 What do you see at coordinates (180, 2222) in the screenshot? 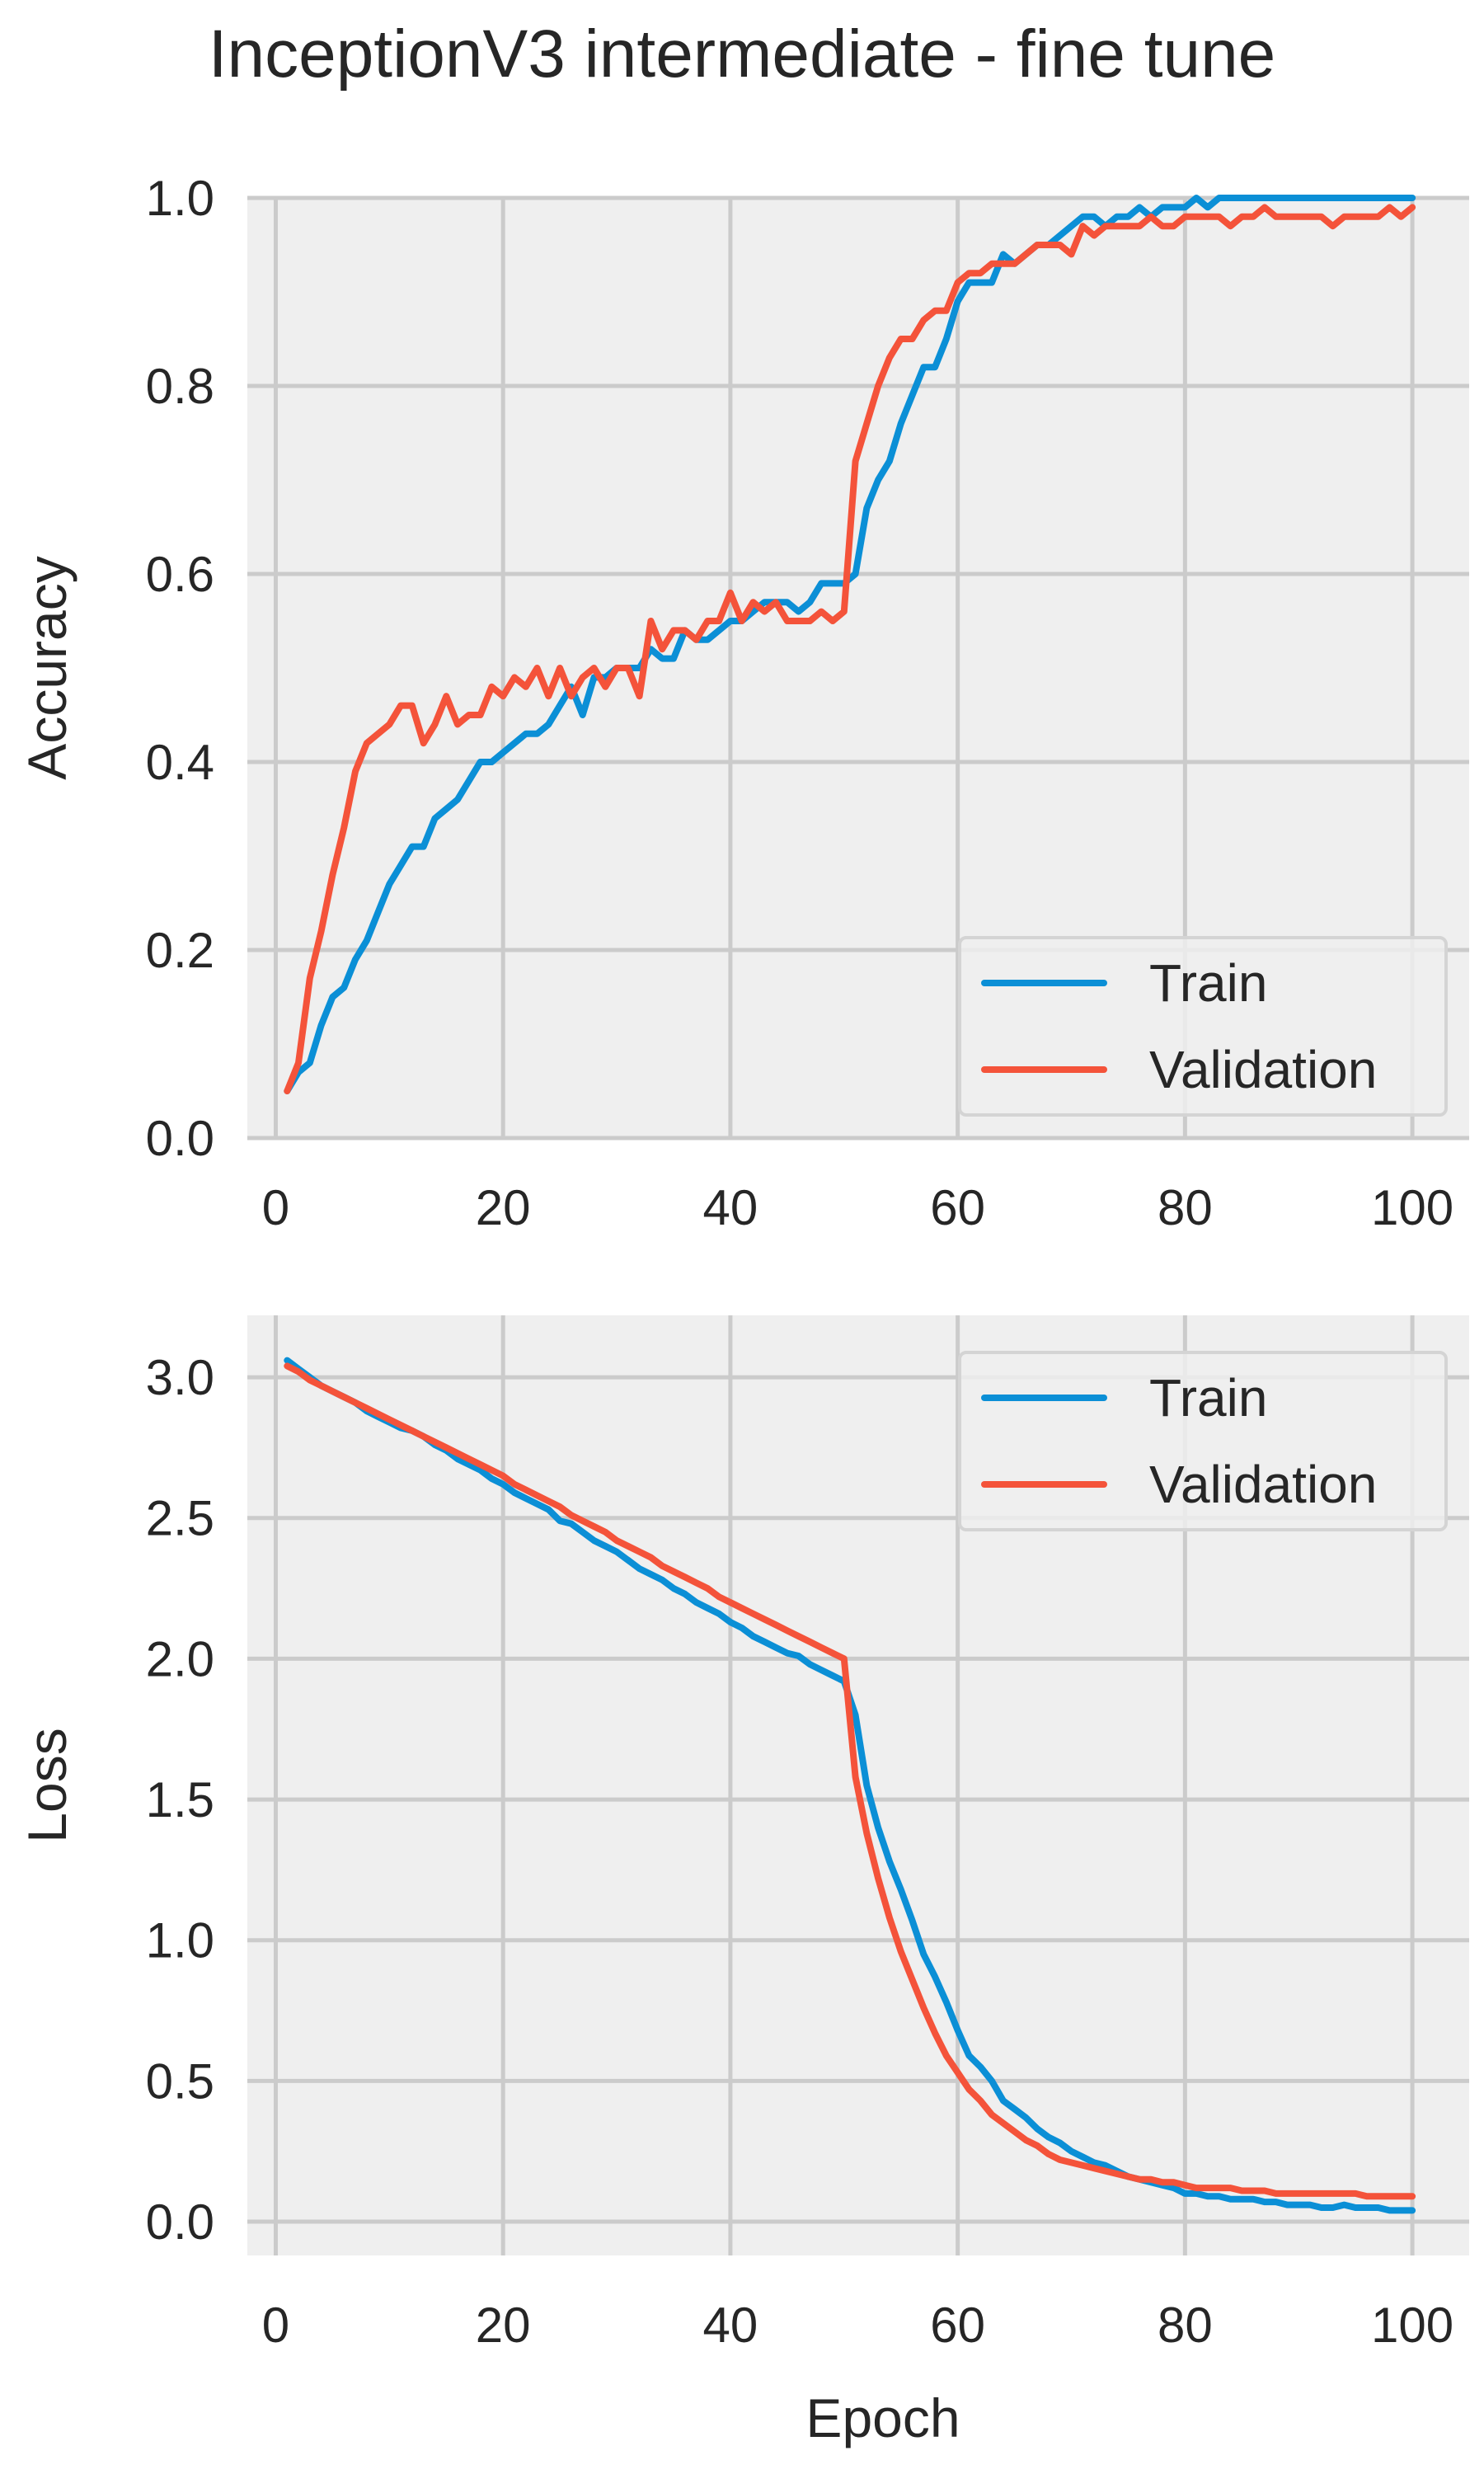
I see `y-tick-label: 0.0` at bounding box center [180, 2222].